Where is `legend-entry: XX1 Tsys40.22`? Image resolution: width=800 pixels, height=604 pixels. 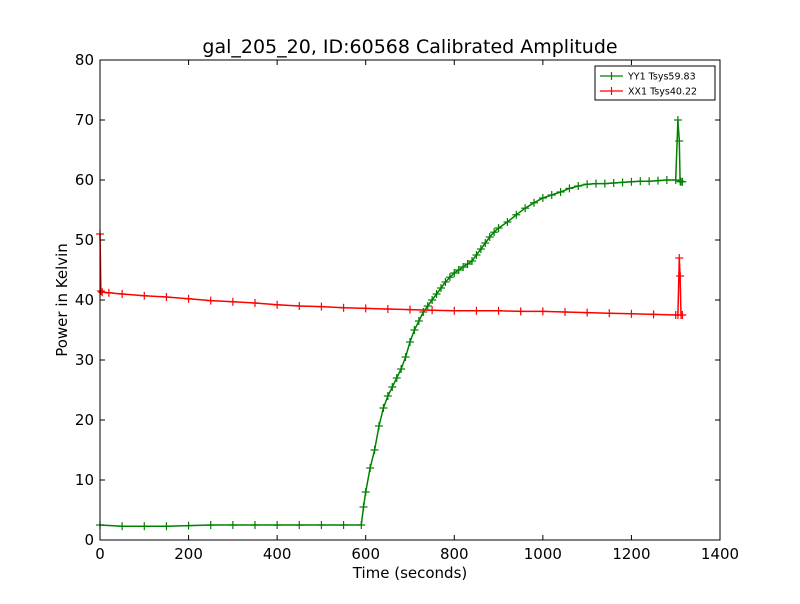
legend-entry: XX1 Tsys40.22 is located at coordinates (648, 92).